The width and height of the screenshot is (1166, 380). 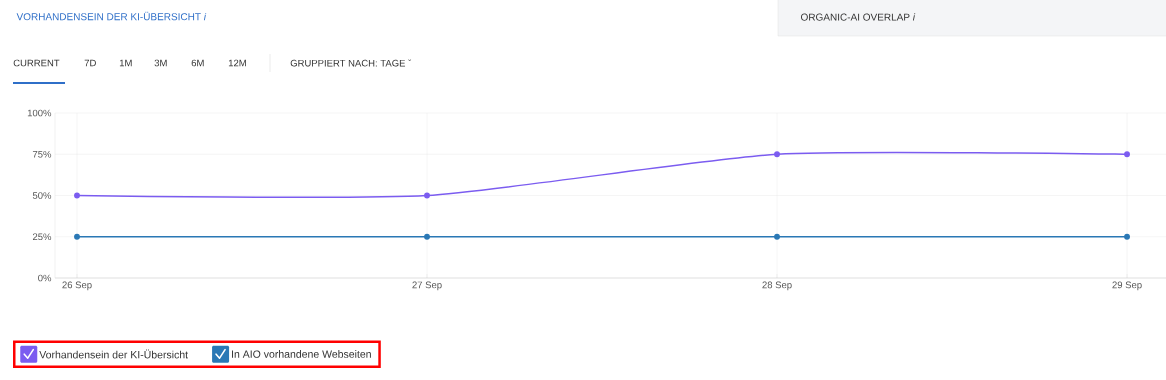 What do you see at coordinates (113, 354) in the screenshot?
I see `legend-label: Vorhandensein der KI-Übersicht` at bounding box center [113, 354].